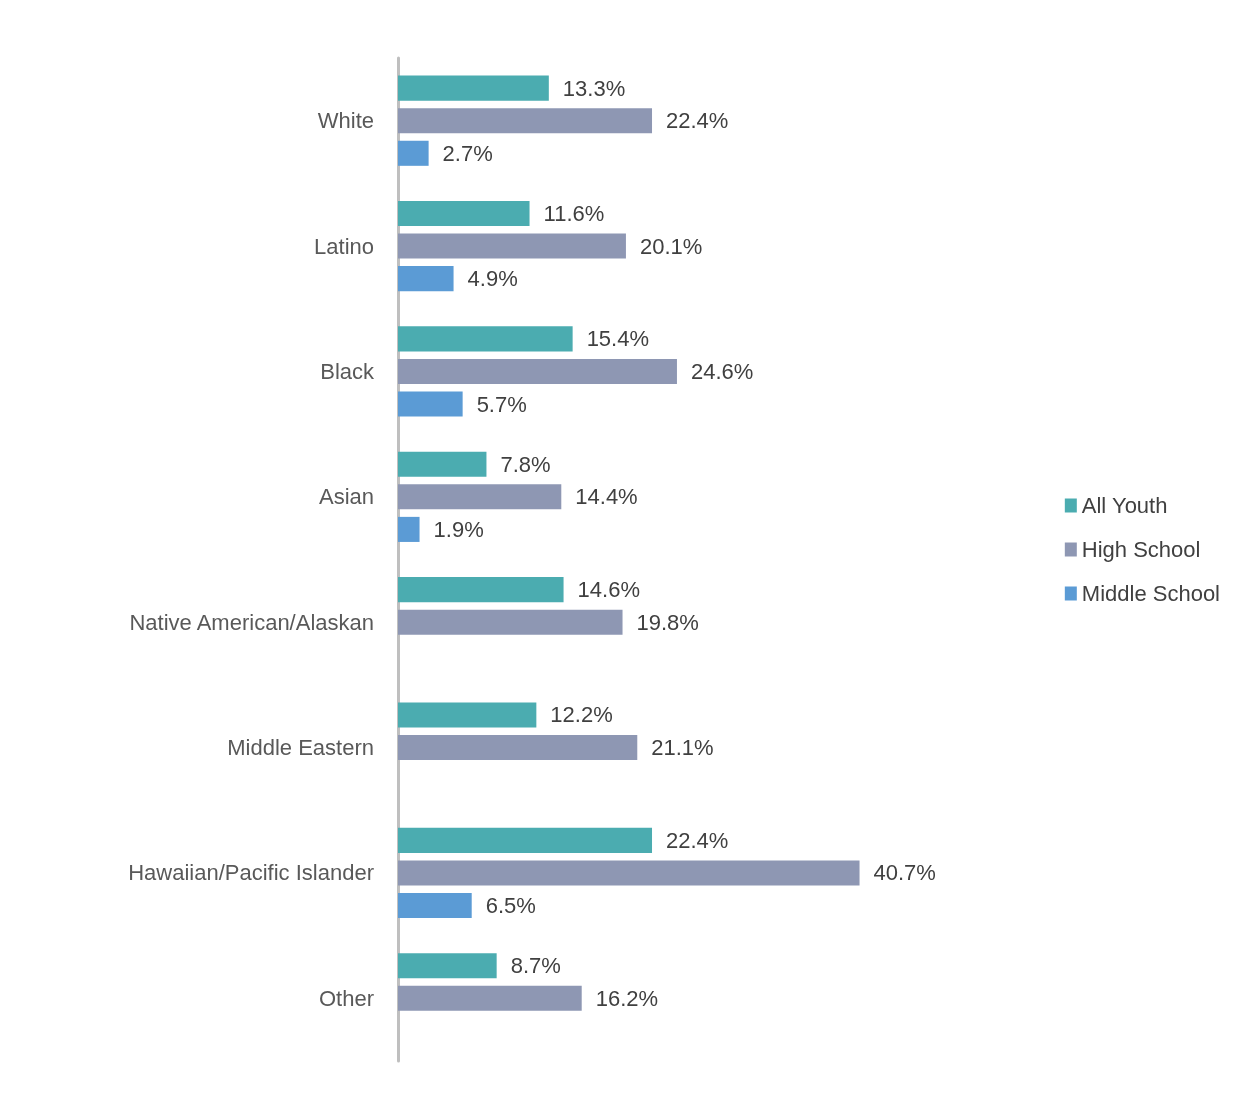  Describe the element at coordinates (1150, 593) in the screenshot. I see `legend-label: Middle School` at that location.